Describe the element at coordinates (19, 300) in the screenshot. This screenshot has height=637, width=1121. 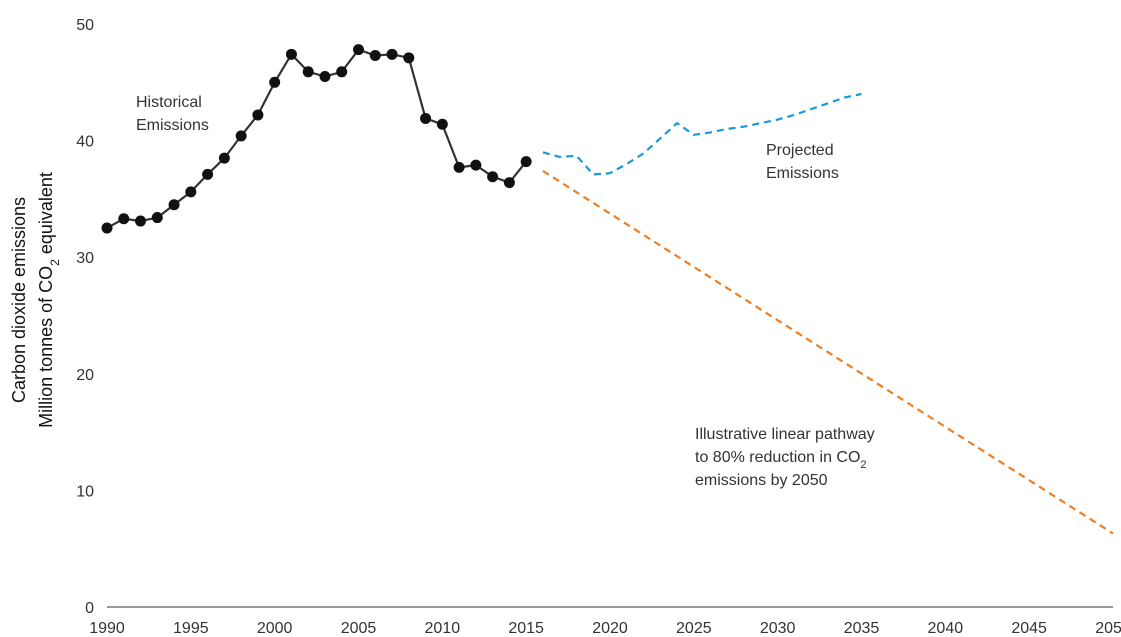
I see `y-axis-label-line1: Carbon dioxide emissions` at that location.